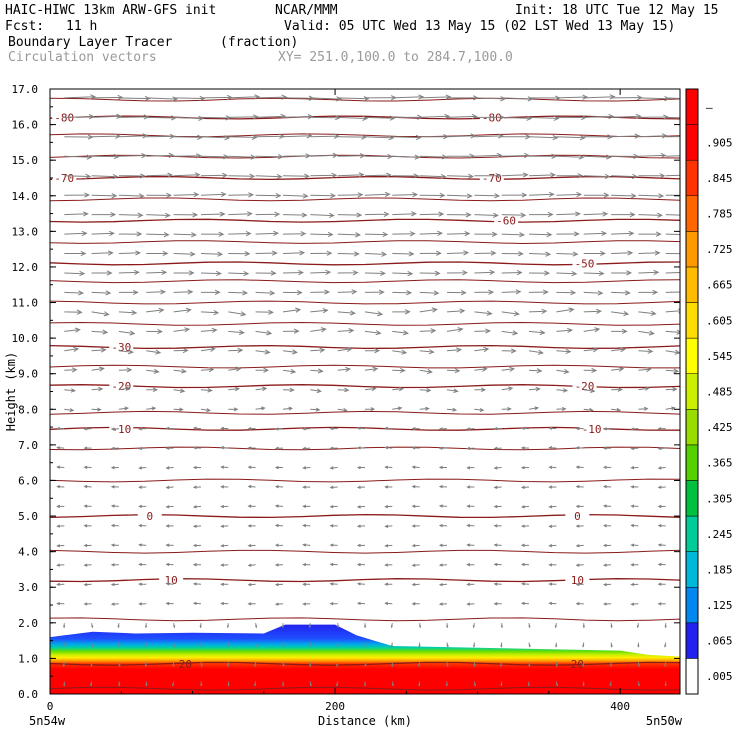 The height and width of the screenshot is (740, 740). What do you see at coordinates (719, 427) in the screenshot?
I see `colorbar-label: .425` at bounding box center [719, 427].